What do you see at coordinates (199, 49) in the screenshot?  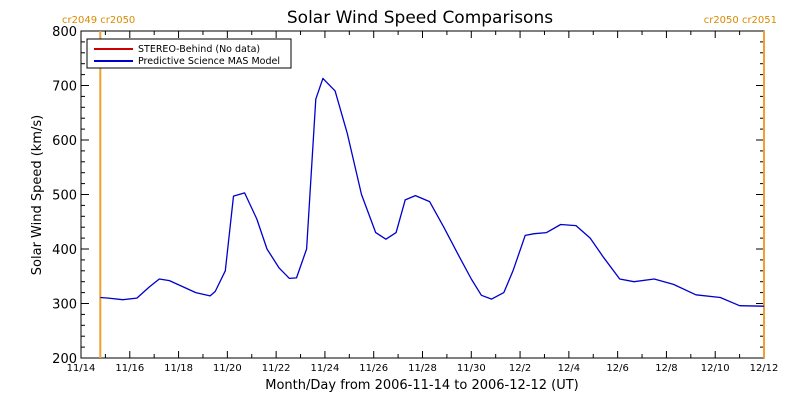 I see `legend-label-stereo-behind: STEREO-Behind (No data)` at bounding box center [199, 49].